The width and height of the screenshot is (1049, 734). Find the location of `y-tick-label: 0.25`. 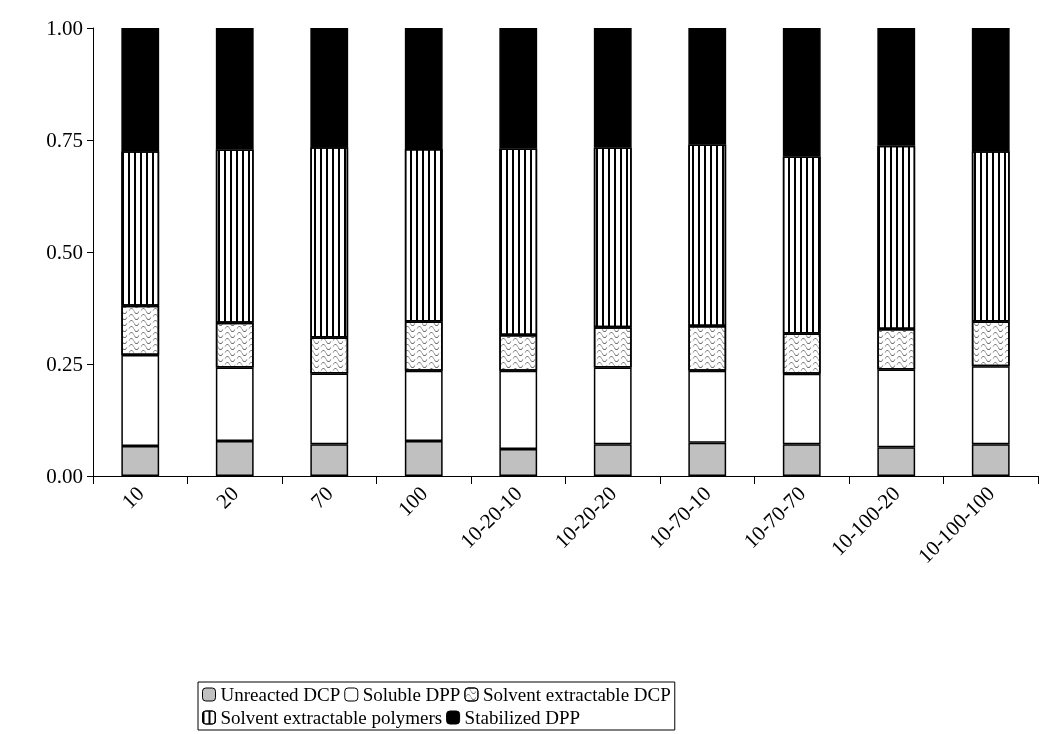

y-tick-label: 0.25 is located at coordinates (64, 364).